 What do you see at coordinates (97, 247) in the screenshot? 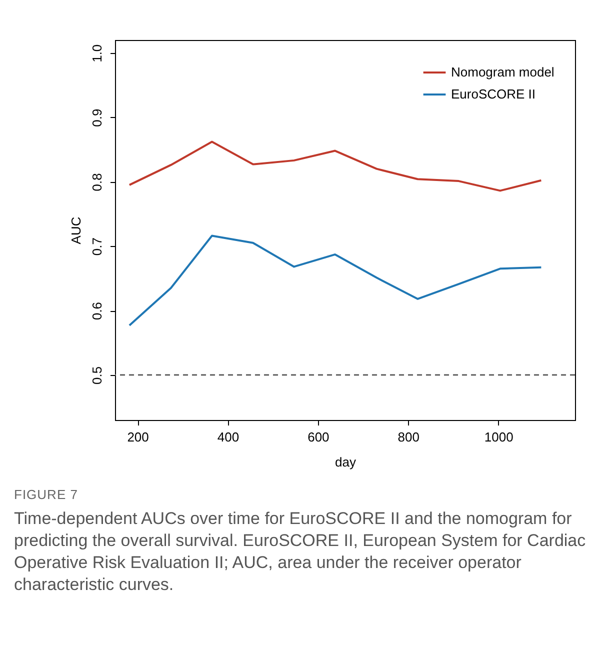
I see `y-tick-label: 0.7` at bounding box center [97, 247].